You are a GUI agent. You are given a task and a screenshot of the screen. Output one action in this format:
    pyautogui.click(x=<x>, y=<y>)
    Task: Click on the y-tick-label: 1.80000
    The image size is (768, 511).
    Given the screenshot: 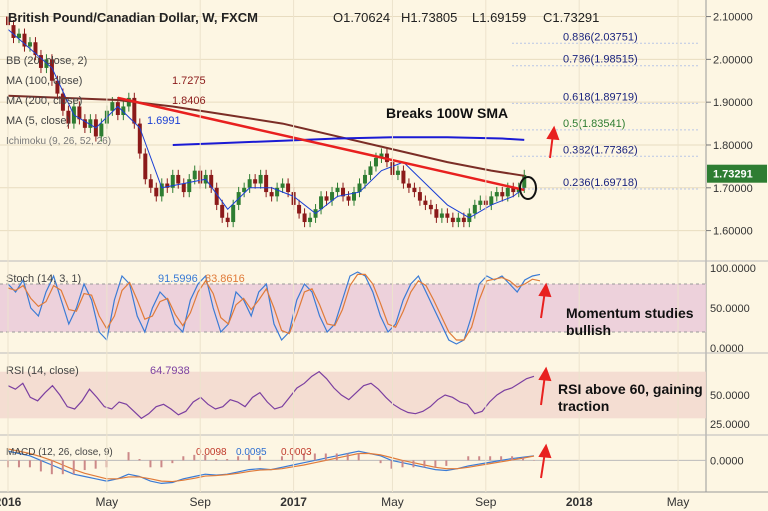 What is the action you would take?
    pyautogui.click(x=733, y=146)
    